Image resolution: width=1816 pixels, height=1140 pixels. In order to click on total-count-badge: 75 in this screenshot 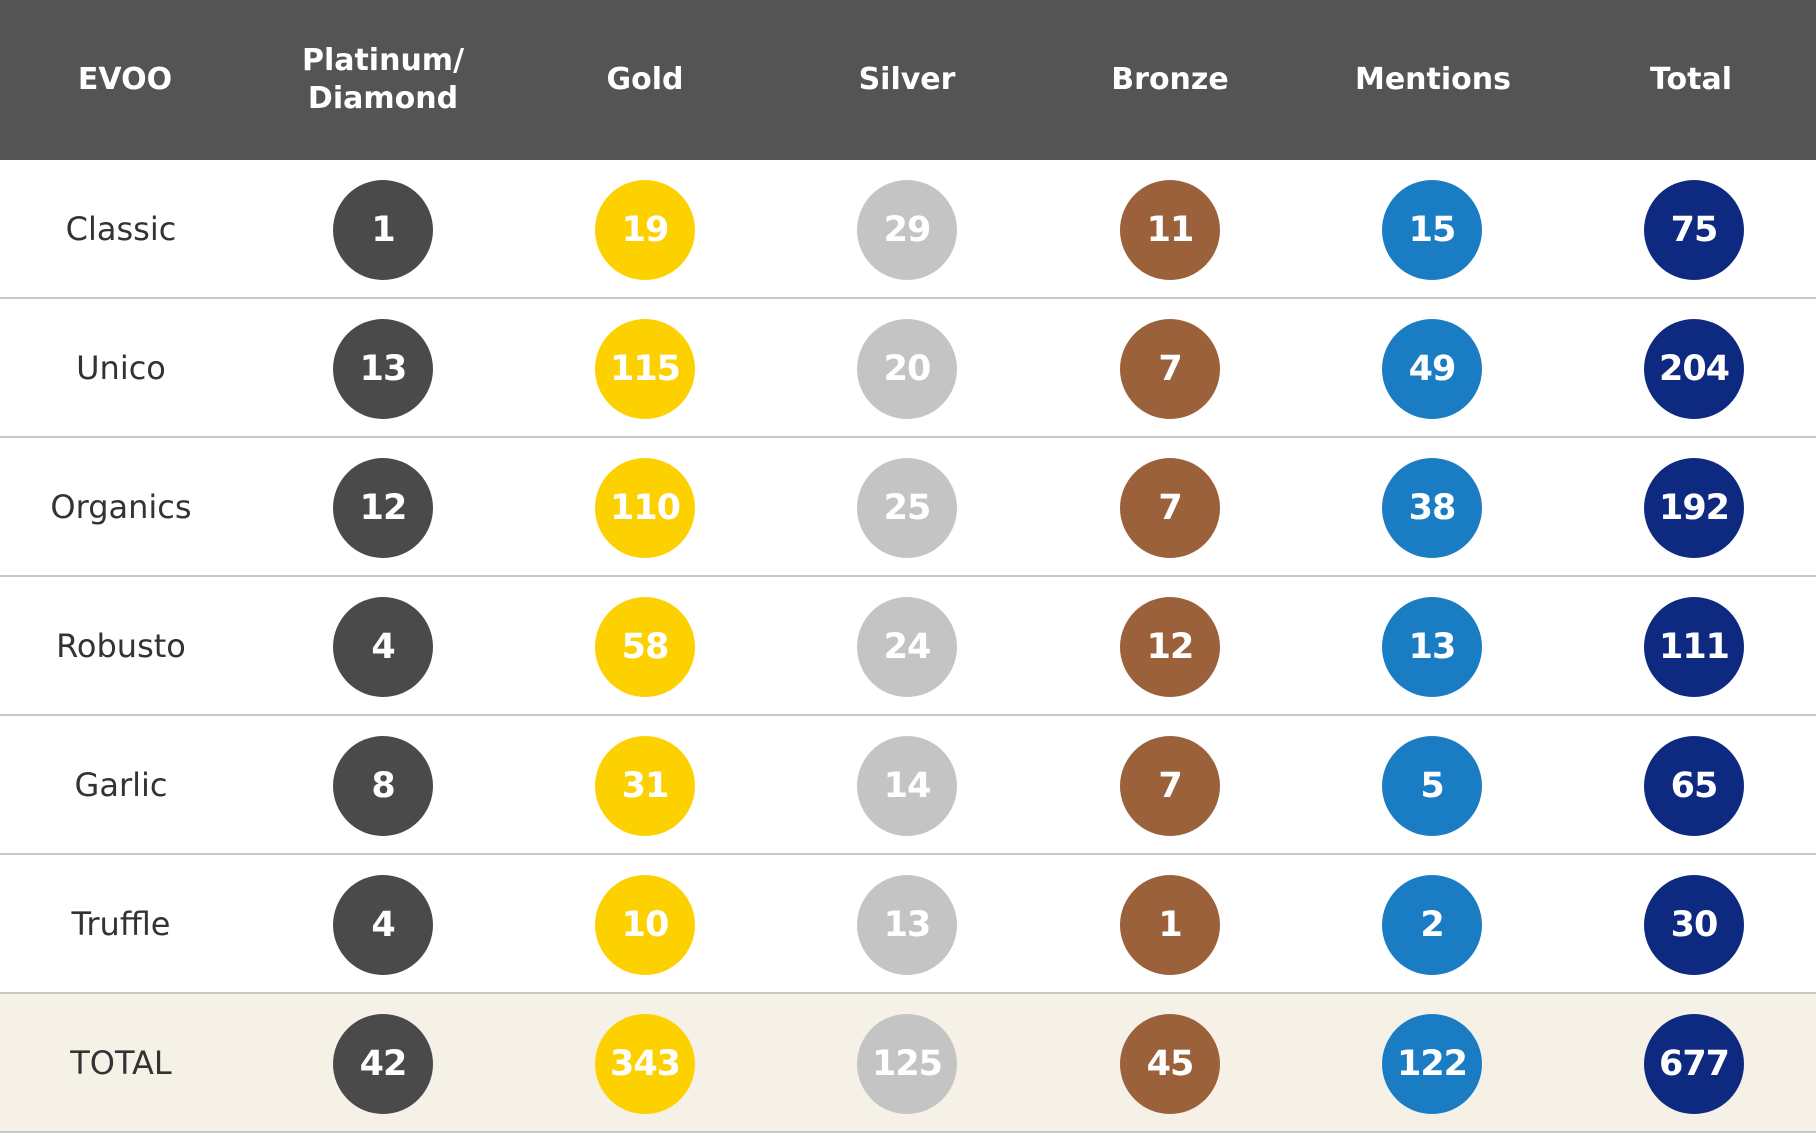, I will do `click(1694, 230)`.